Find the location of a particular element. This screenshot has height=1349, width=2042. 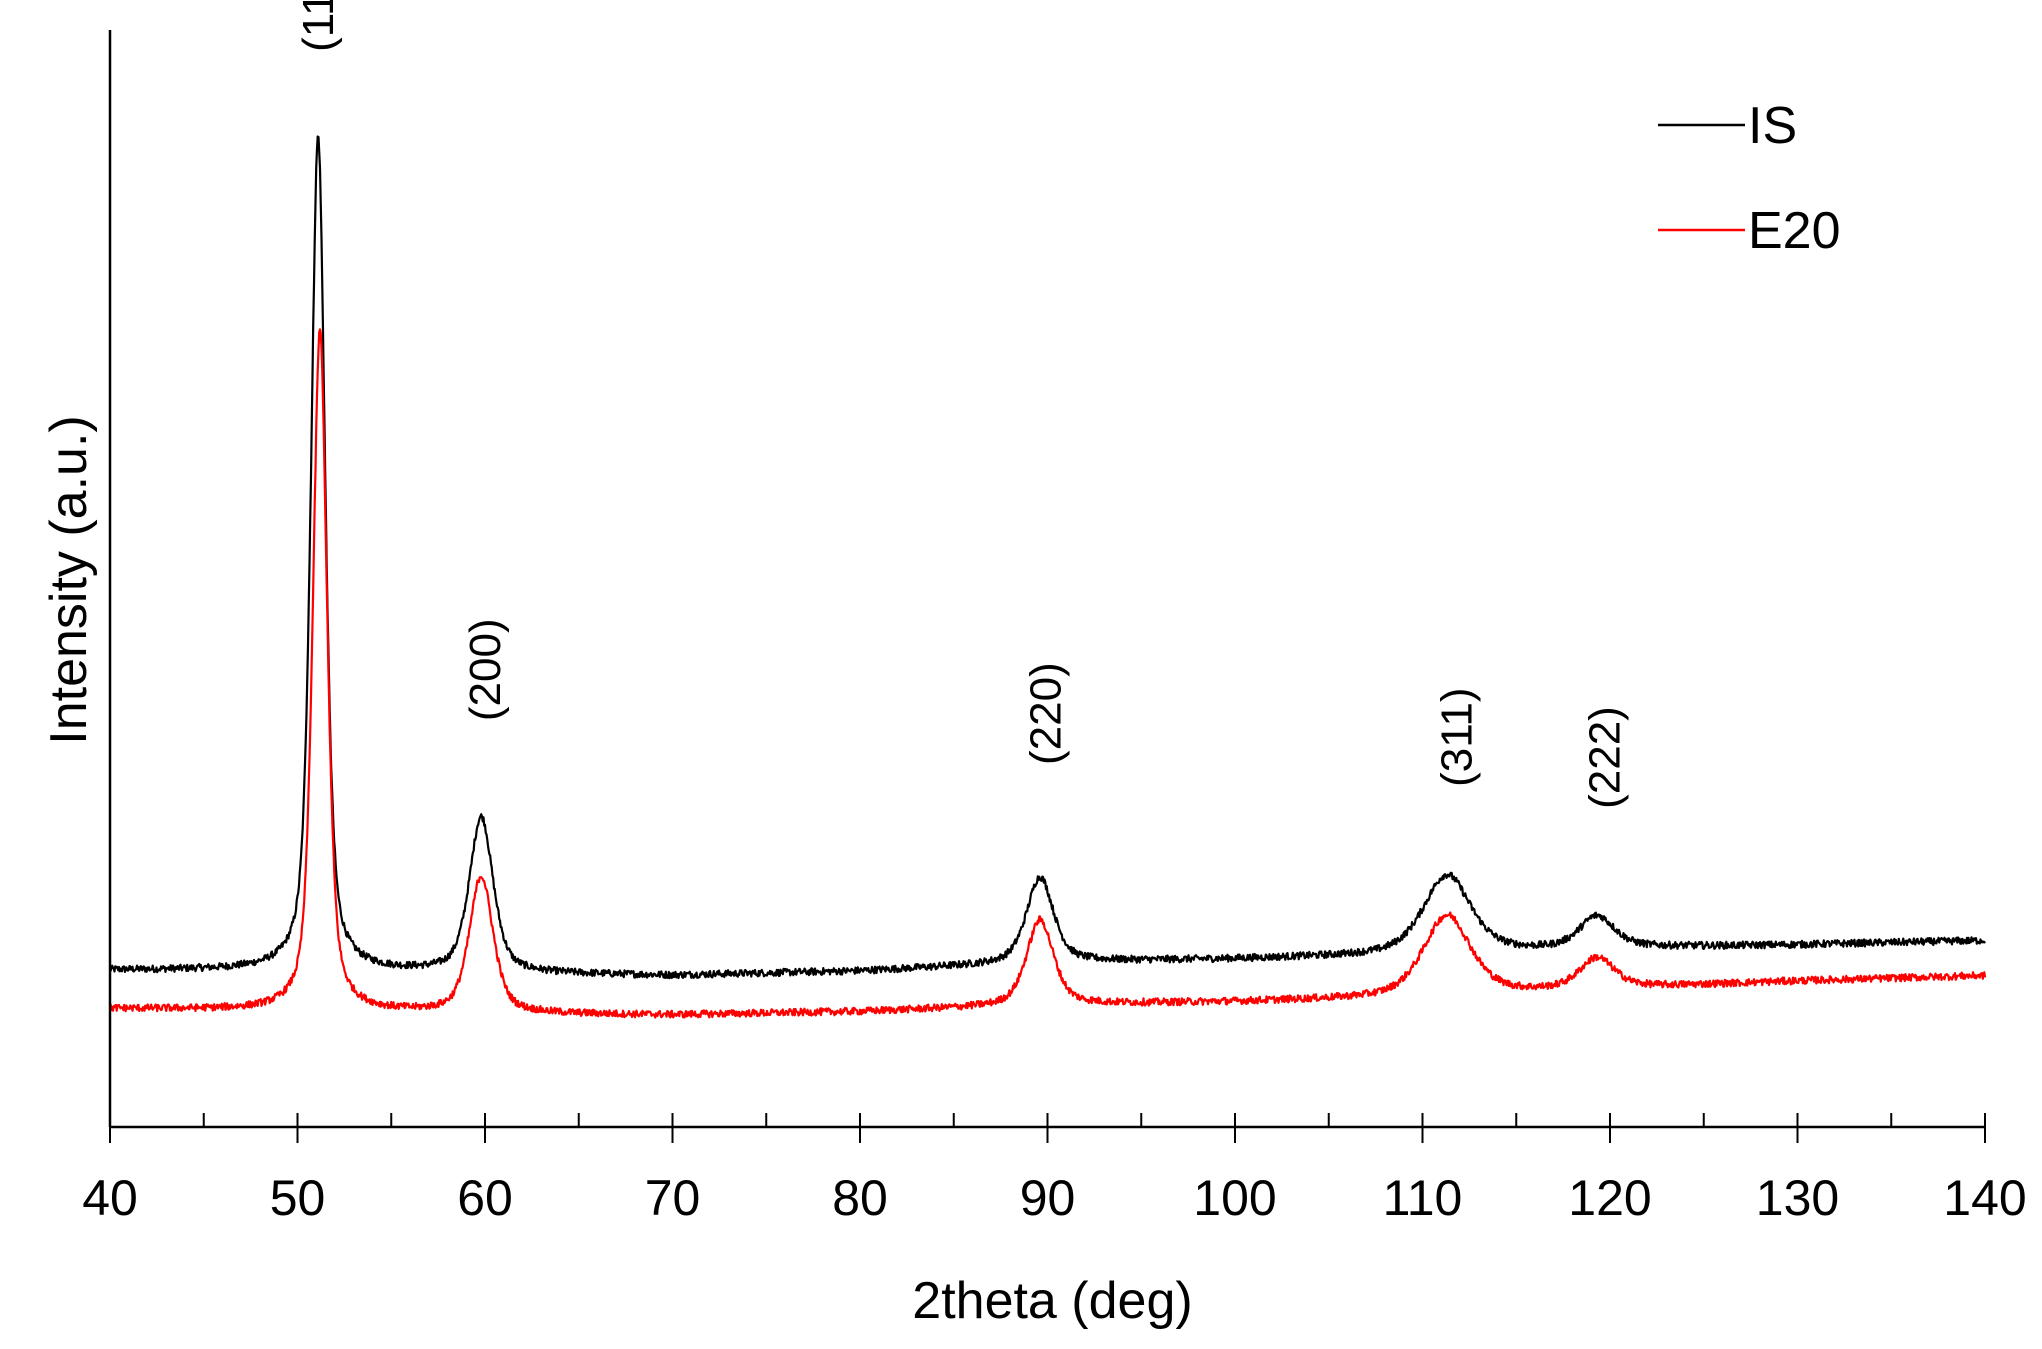

x-axis-title: 2theta (deg) is located at coordinates (1052, 1301).